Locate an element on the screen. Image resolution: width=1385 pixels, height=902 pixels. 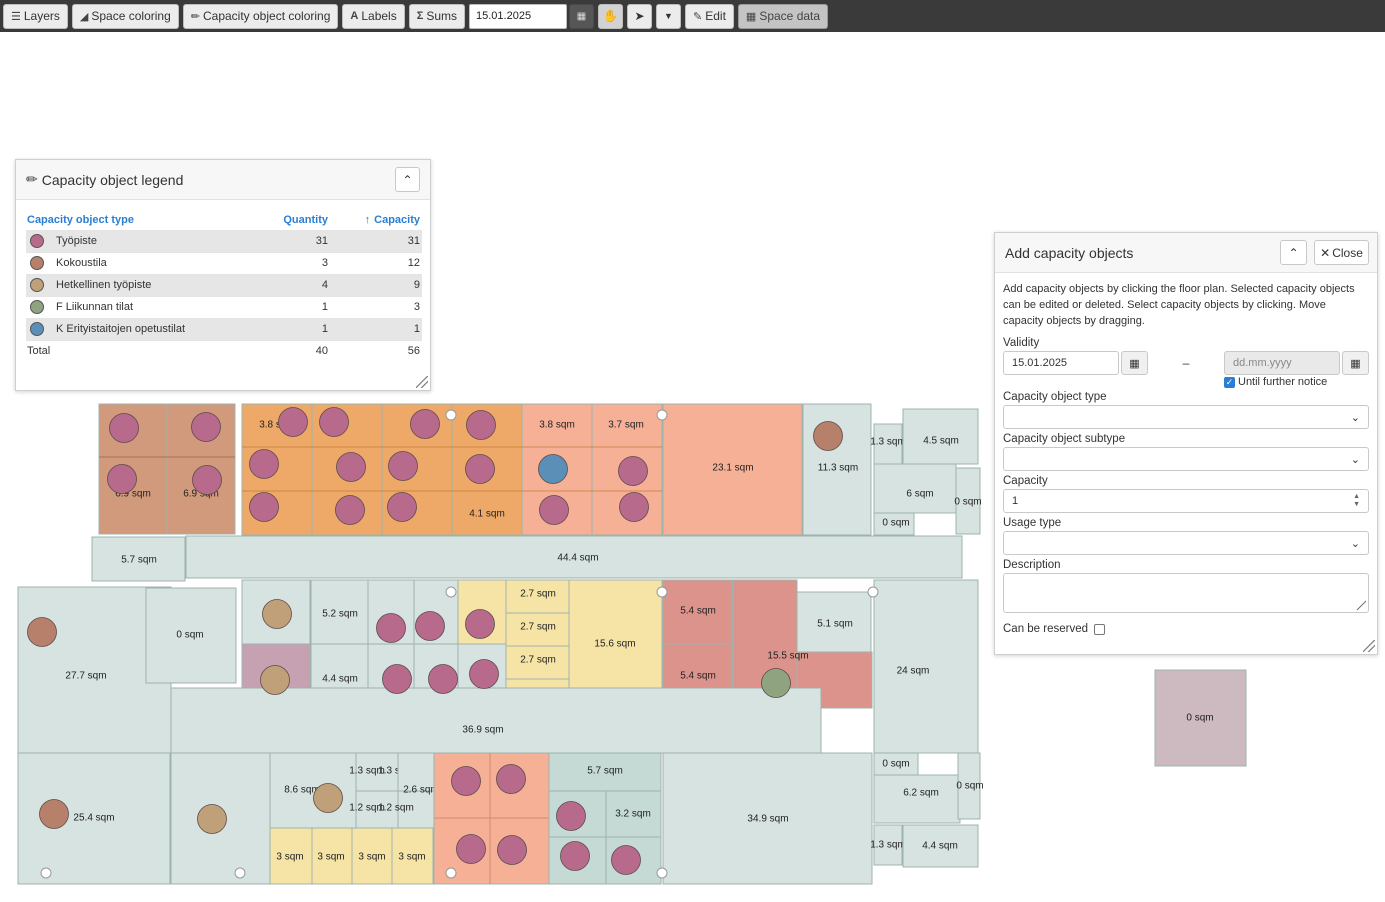
textarea-resize-icon is located at coordinates (1361, 605).